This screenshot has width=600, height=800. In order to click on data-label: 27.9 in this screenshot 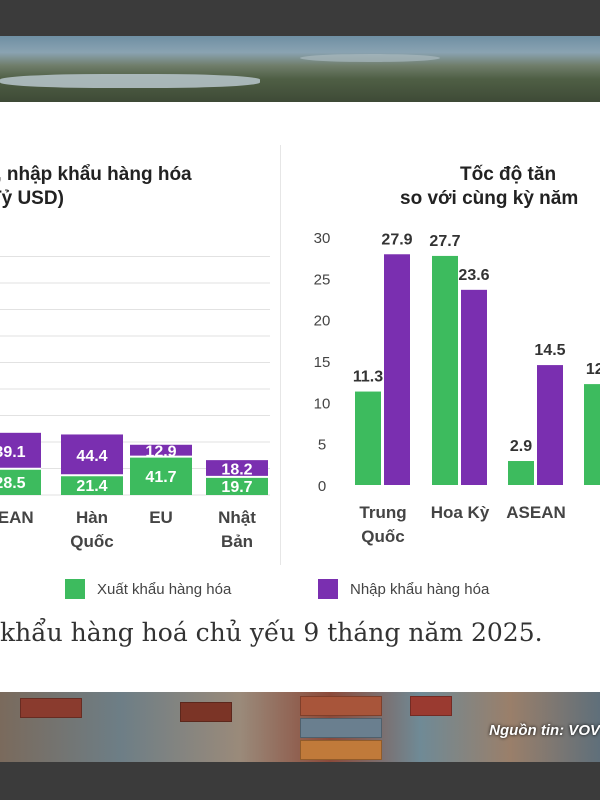, I will do `click(396, 239)`.